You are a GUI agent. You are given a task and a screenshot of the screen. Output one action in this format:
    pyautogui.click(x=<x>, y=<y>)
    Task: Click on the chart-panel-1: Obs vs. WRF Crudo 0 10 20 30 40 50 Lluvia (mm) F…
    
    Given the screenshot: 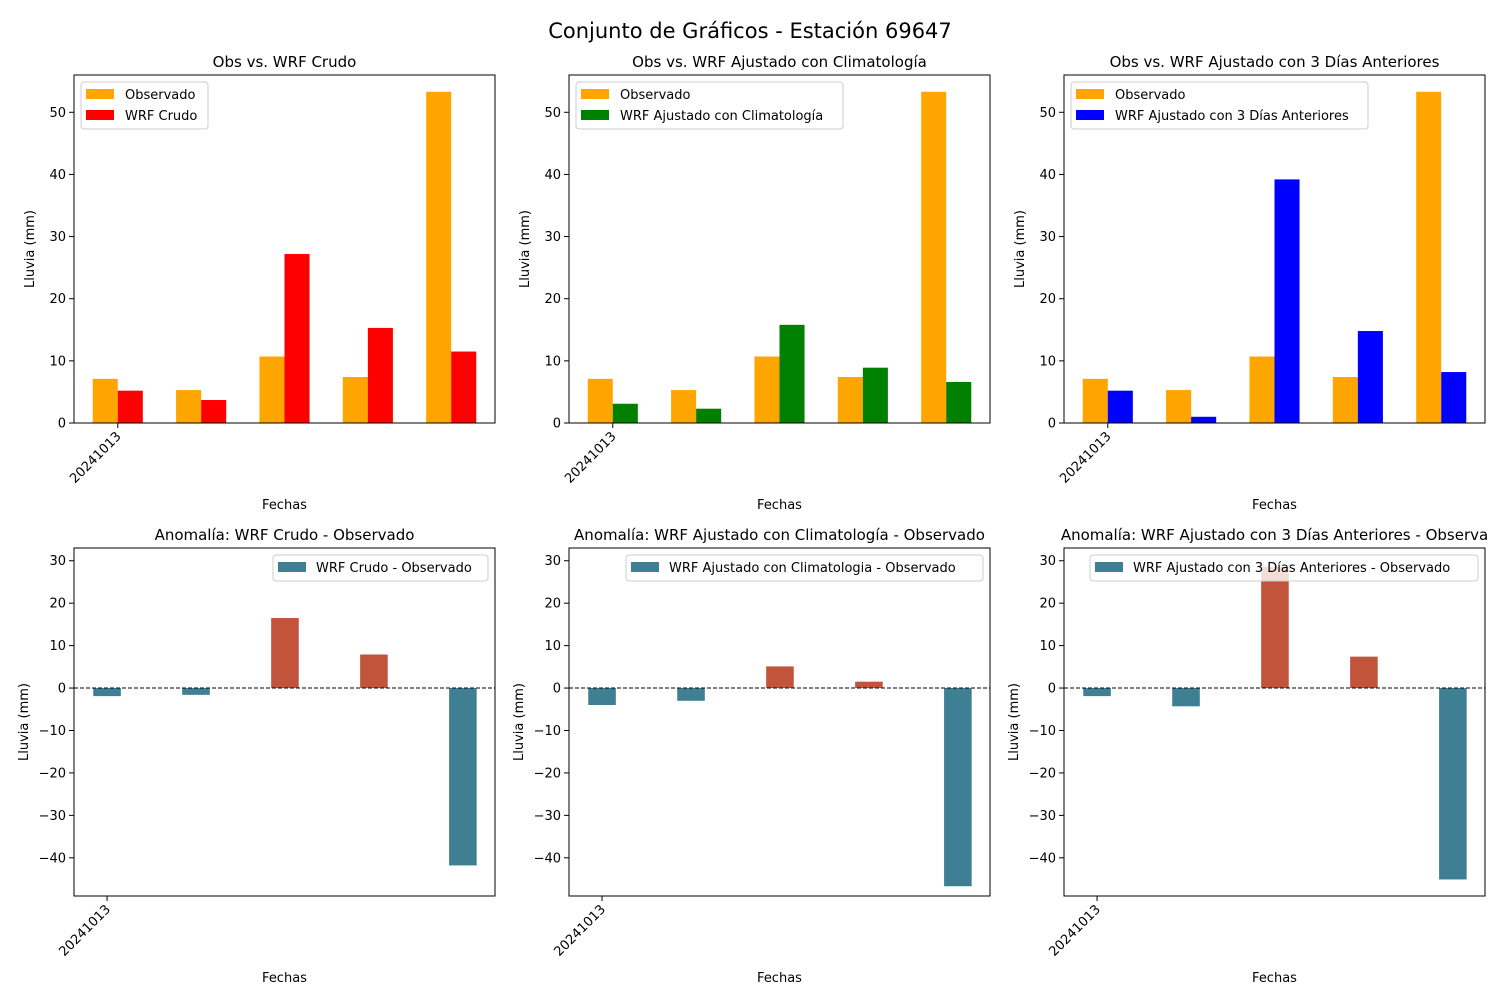 What is the action you would take?
    pyautogui.click(x=259, y=283)
    